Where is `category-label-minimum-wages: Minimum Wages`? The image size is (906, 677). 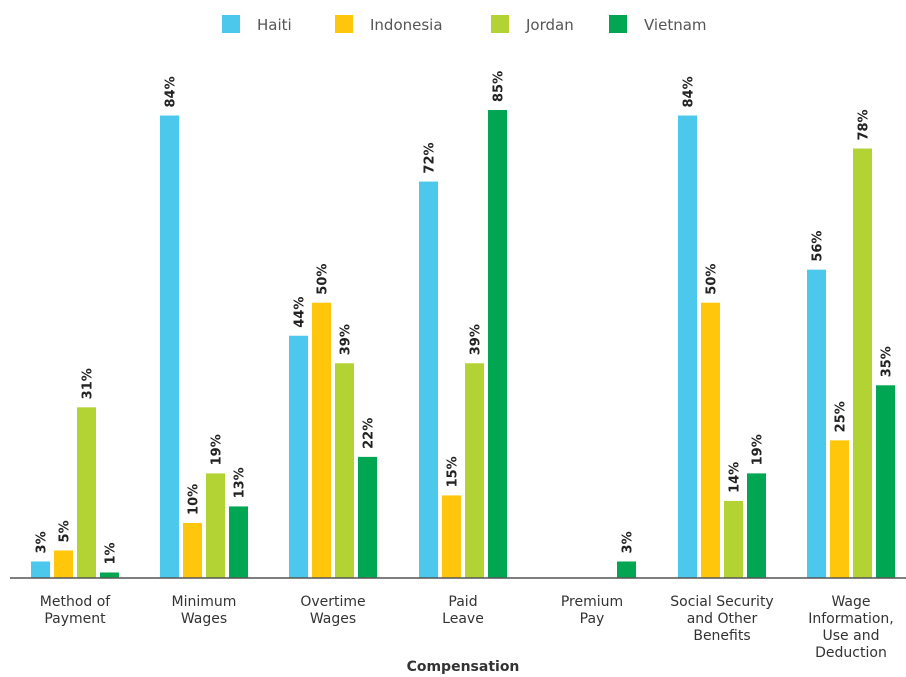 category-label-minimum-wages: Minimum Wages is located at coordinates (204, 610).